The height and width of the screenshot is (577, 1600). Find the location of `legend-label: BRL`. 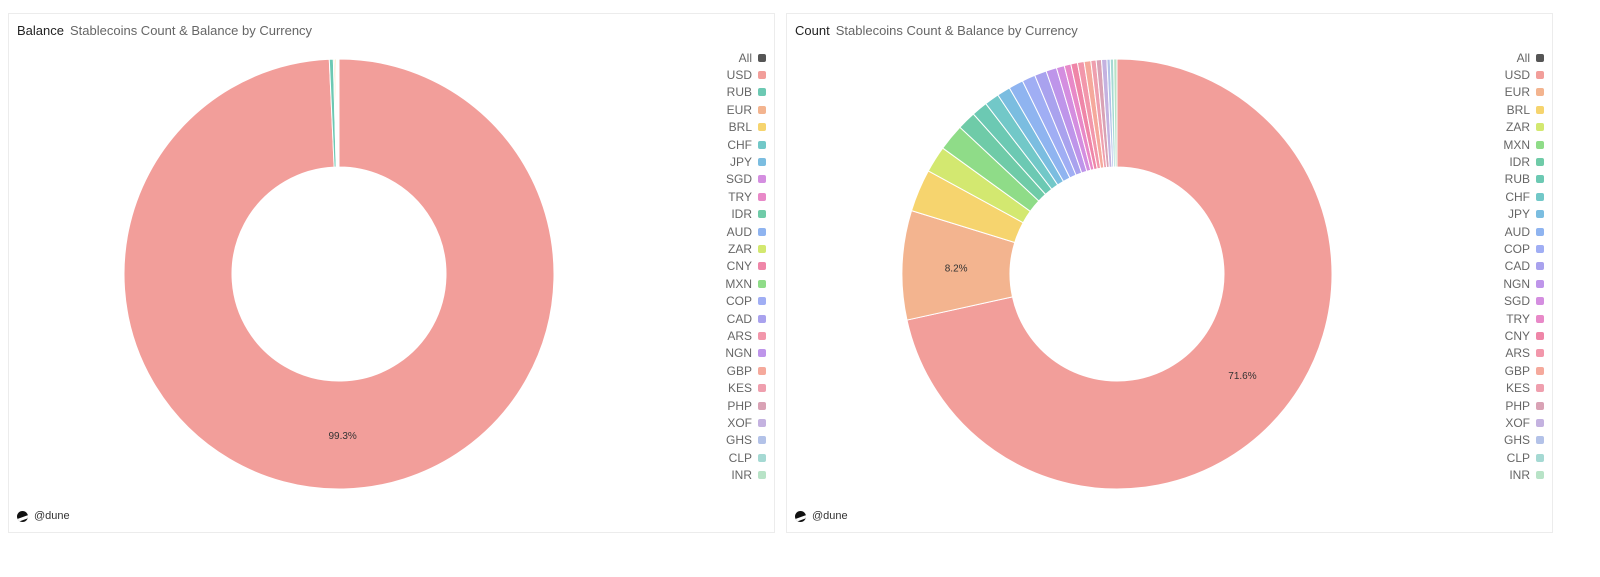

legend-label: BRL is located at coordinates (740, 127).